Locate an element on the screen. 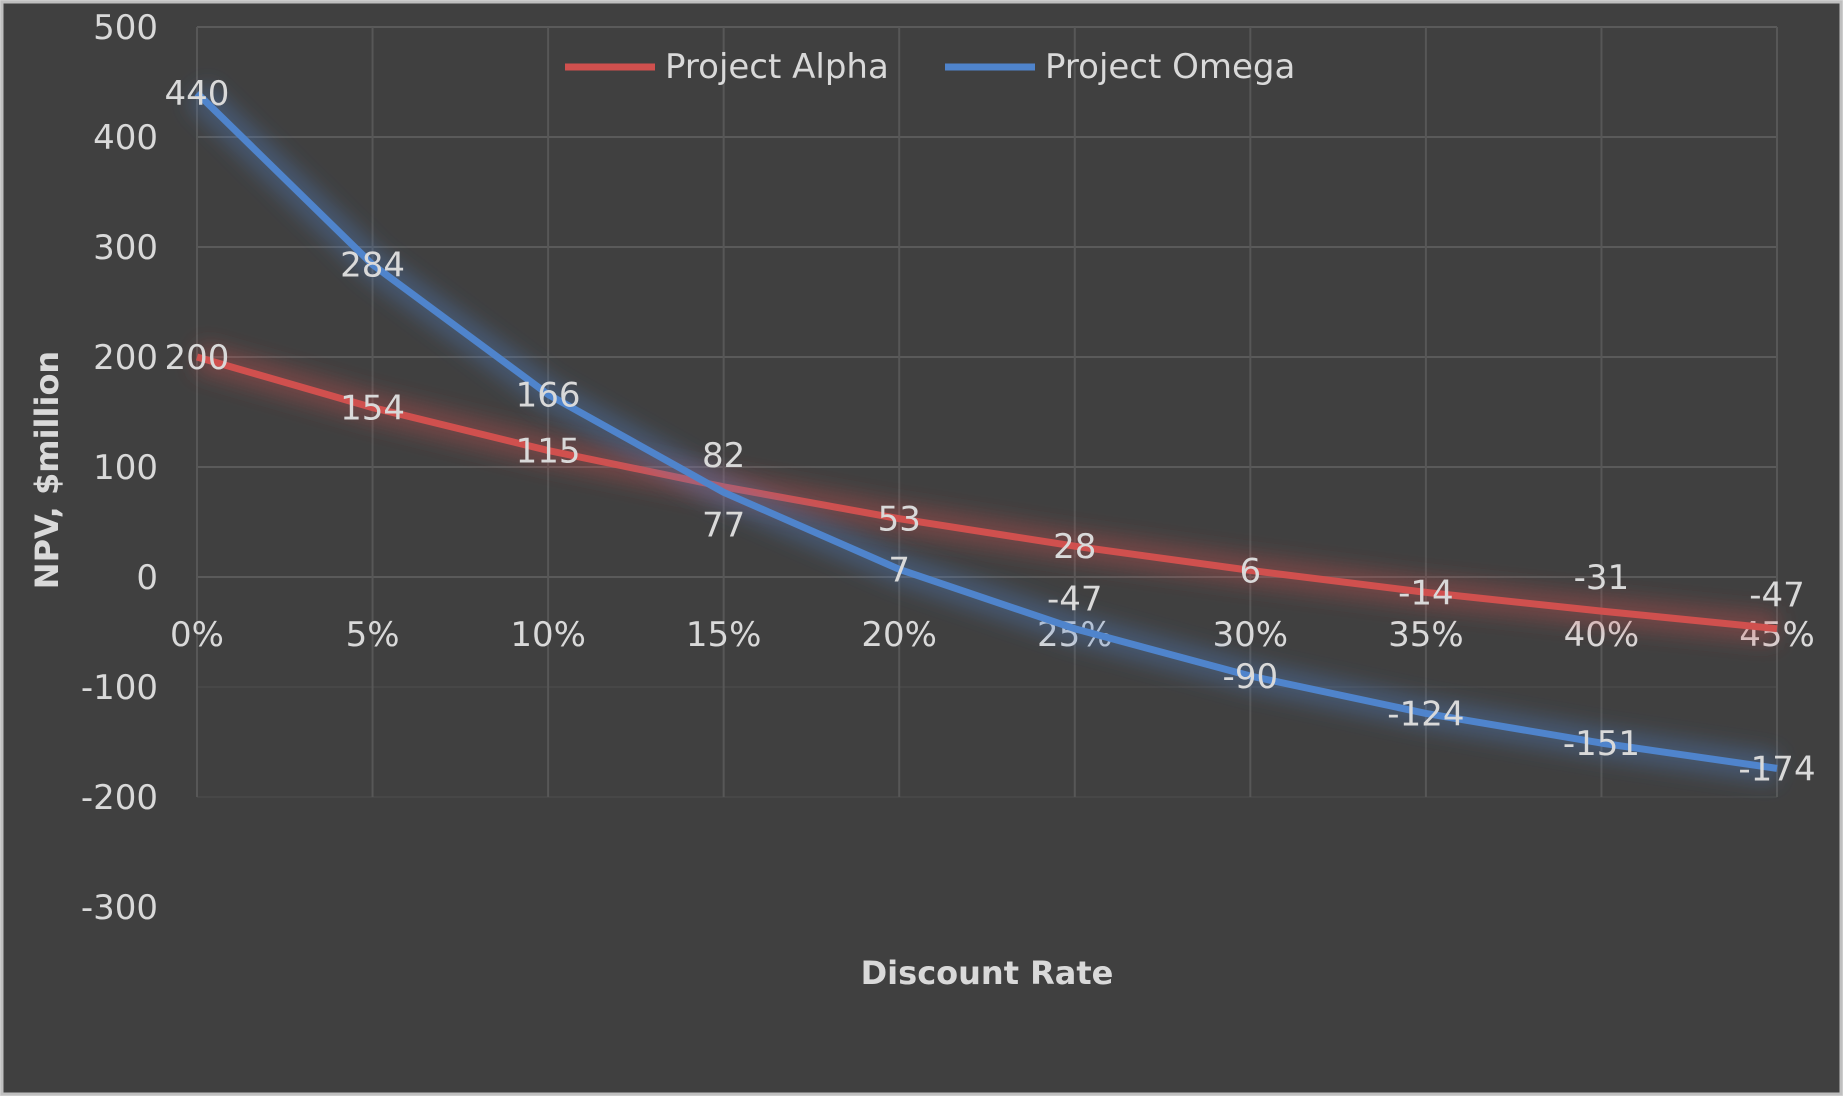 This screenshot has height=1096, width=1843. data-label: 7 is located at coordinates (899, 570).